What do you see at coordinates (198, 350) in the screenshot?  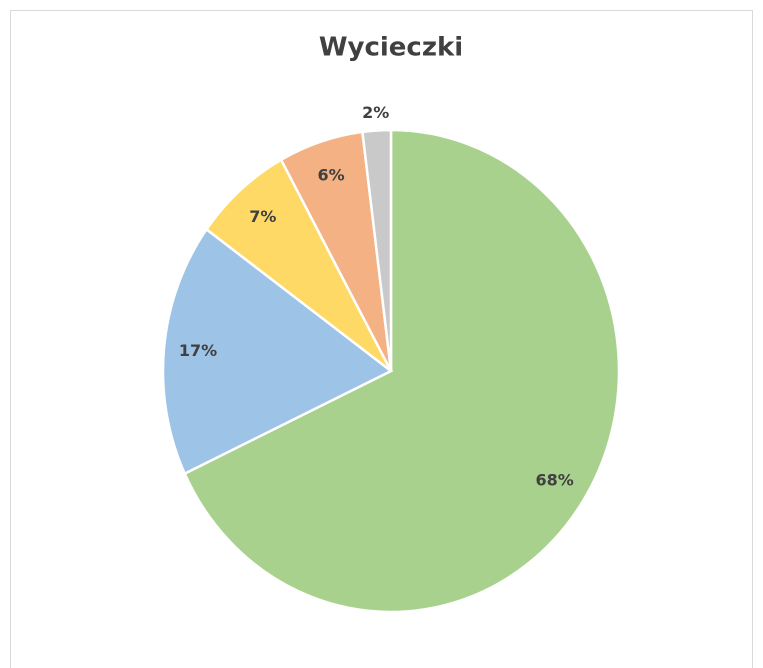 I see `data-label: 17%` at bounding box center [198, 350].